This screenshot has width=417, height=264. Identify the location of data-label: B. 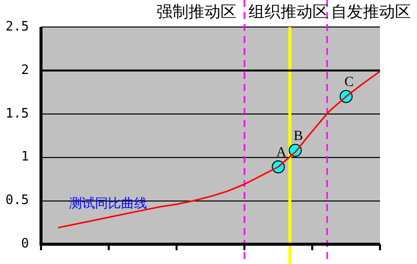
(298, 136).